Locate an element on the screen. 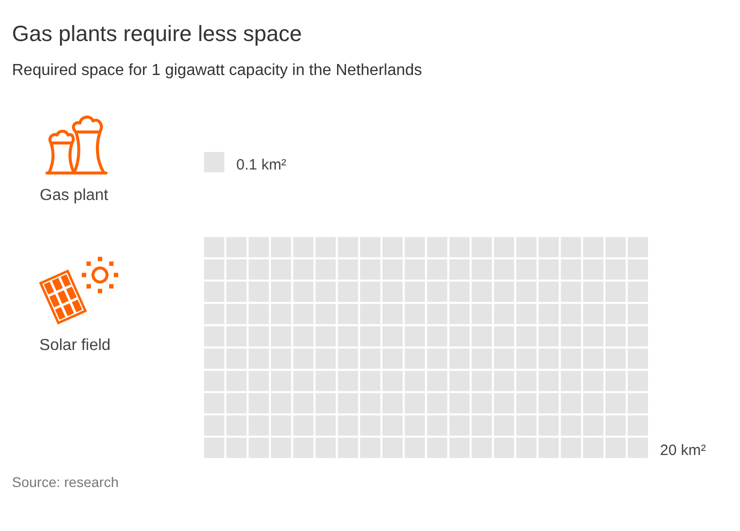  category-label: Solar field is located at coordinates (75, 345).